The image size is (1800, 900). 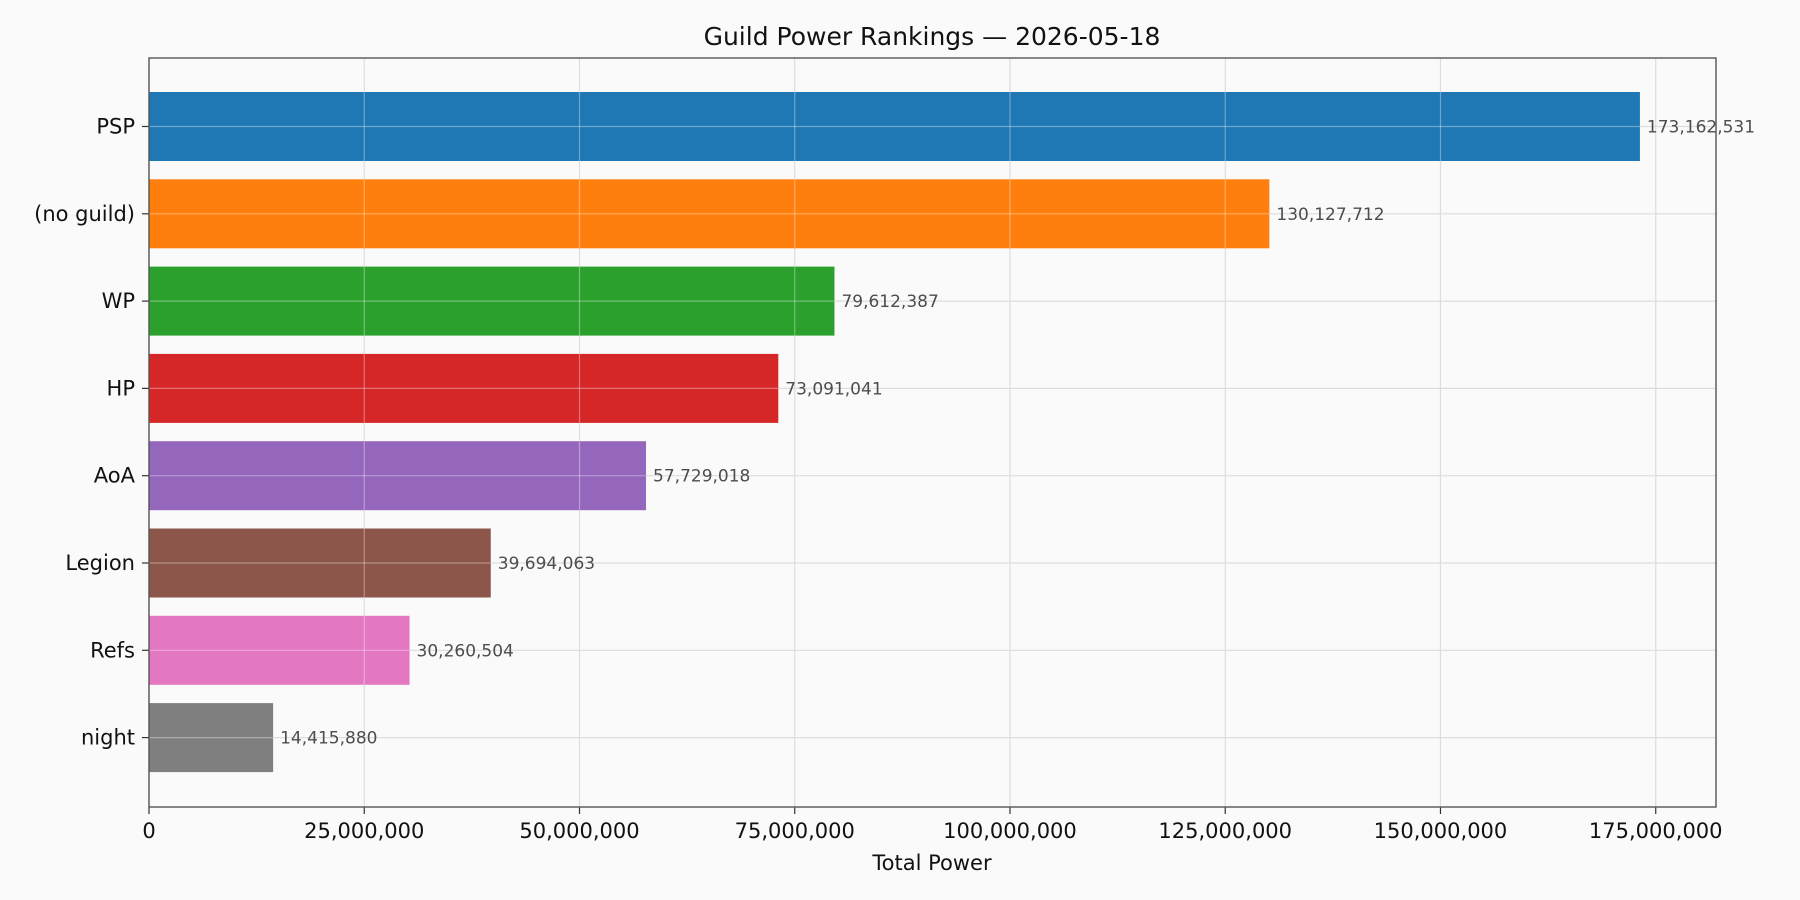 What do you see at coordinates (1330, 215) in the screenshot?
I see `value-label: 130,127,712` at bounding box center [1330, 215].